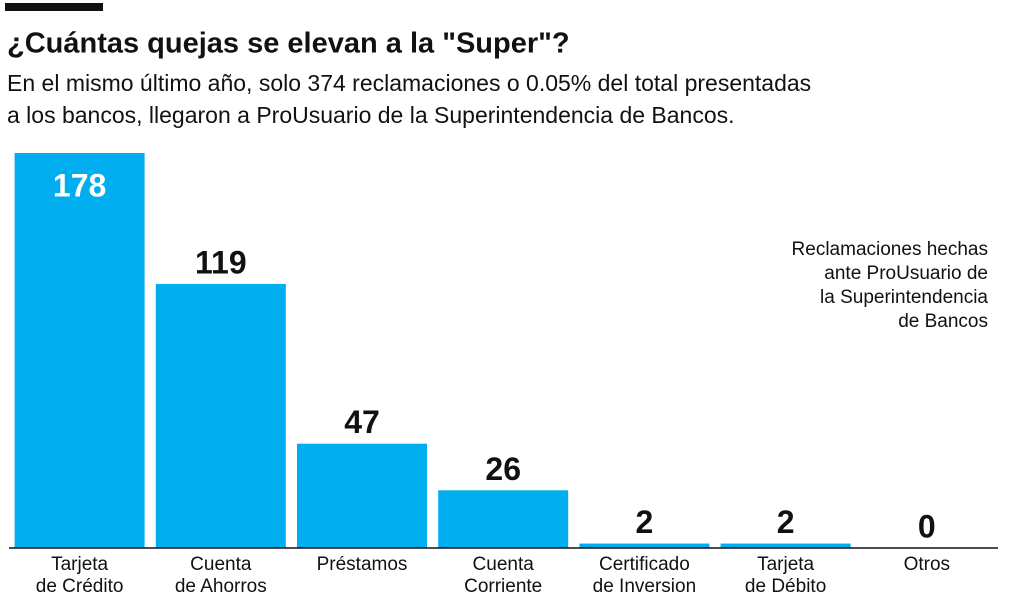  What do you see at coordinates (890, 249) in the screenshot?
I see `annotation-line: Reclamaciones hechas` at bounding box center [890, 249].